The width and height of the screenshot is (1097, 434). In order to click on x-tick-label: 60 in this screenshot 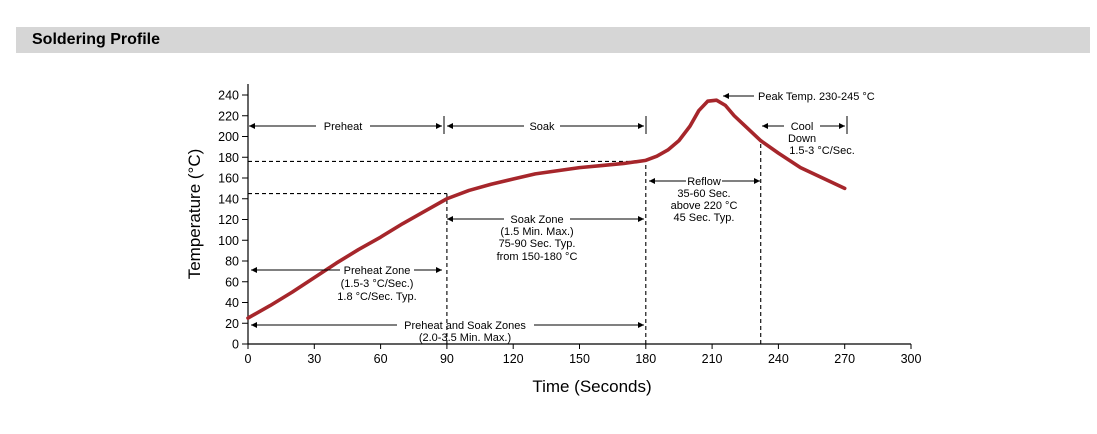, I will do `click(381, 359)`.